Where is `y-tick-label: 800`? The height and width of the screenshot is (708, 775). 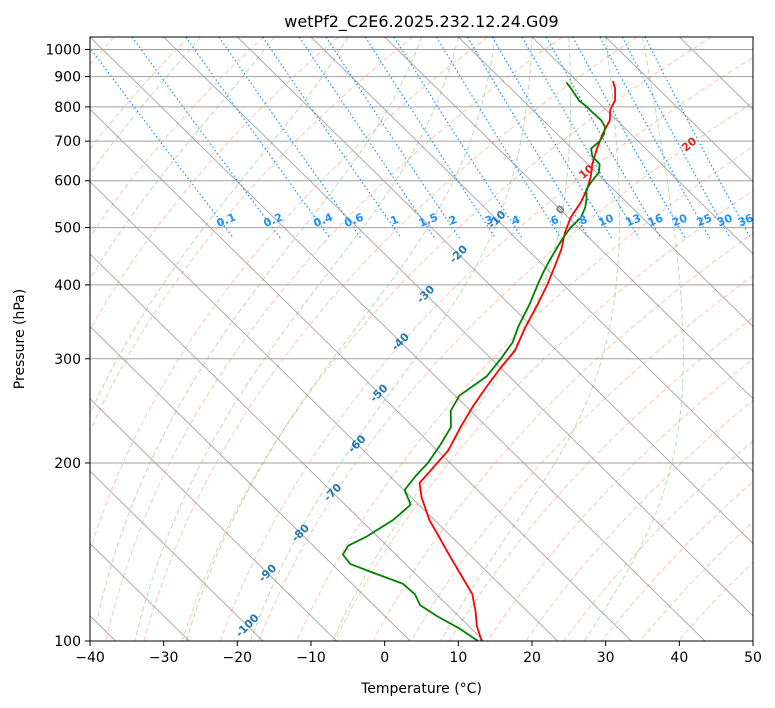 y-tick-label: 800 is located at coordinates (67, 108).